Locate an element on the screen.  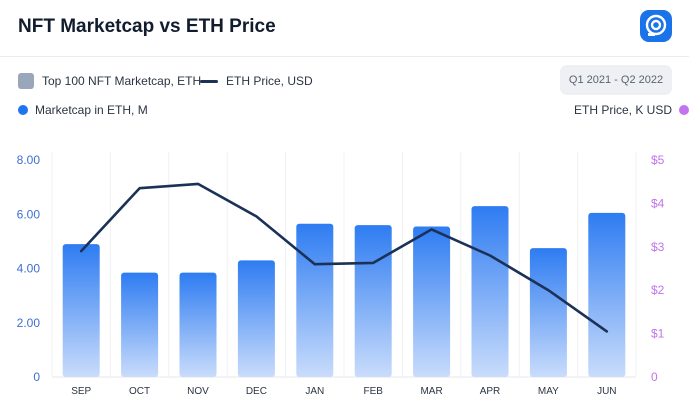
bar-dec is located at coordinates (256, 318).